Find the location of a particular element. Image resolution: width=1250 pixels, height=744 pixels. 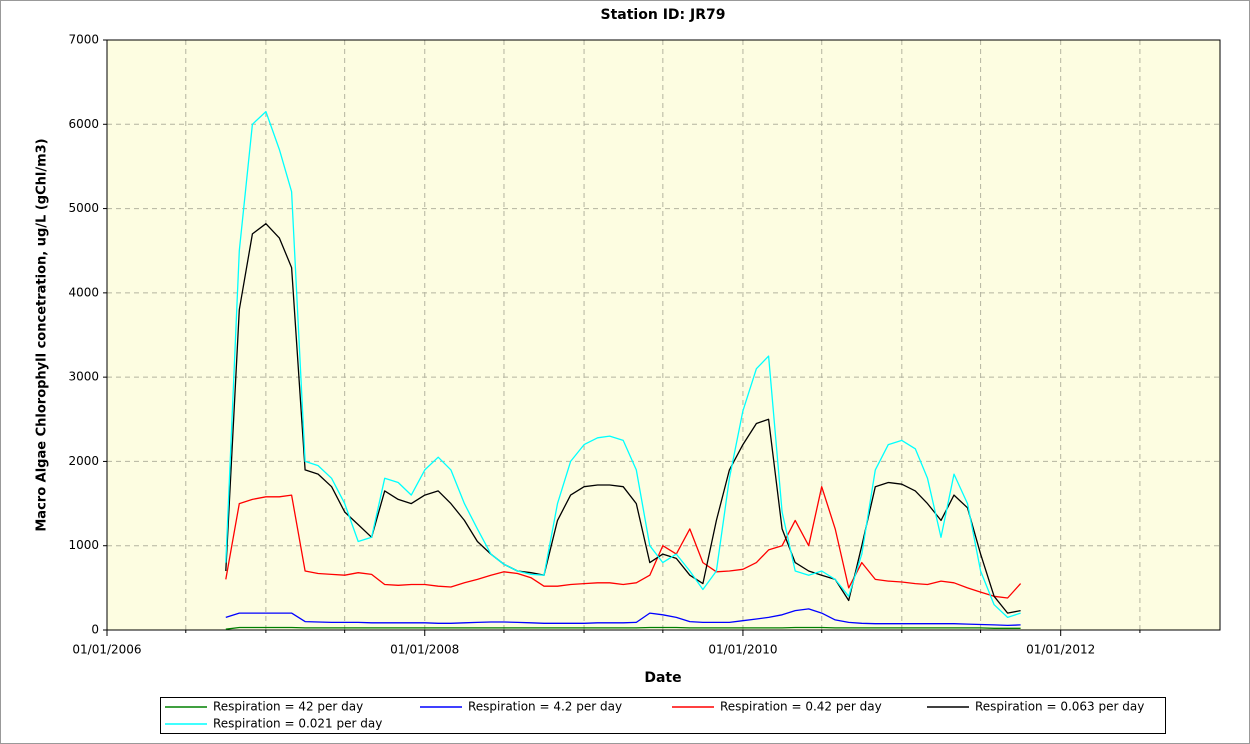

legend is located at coordinates (663, 715).